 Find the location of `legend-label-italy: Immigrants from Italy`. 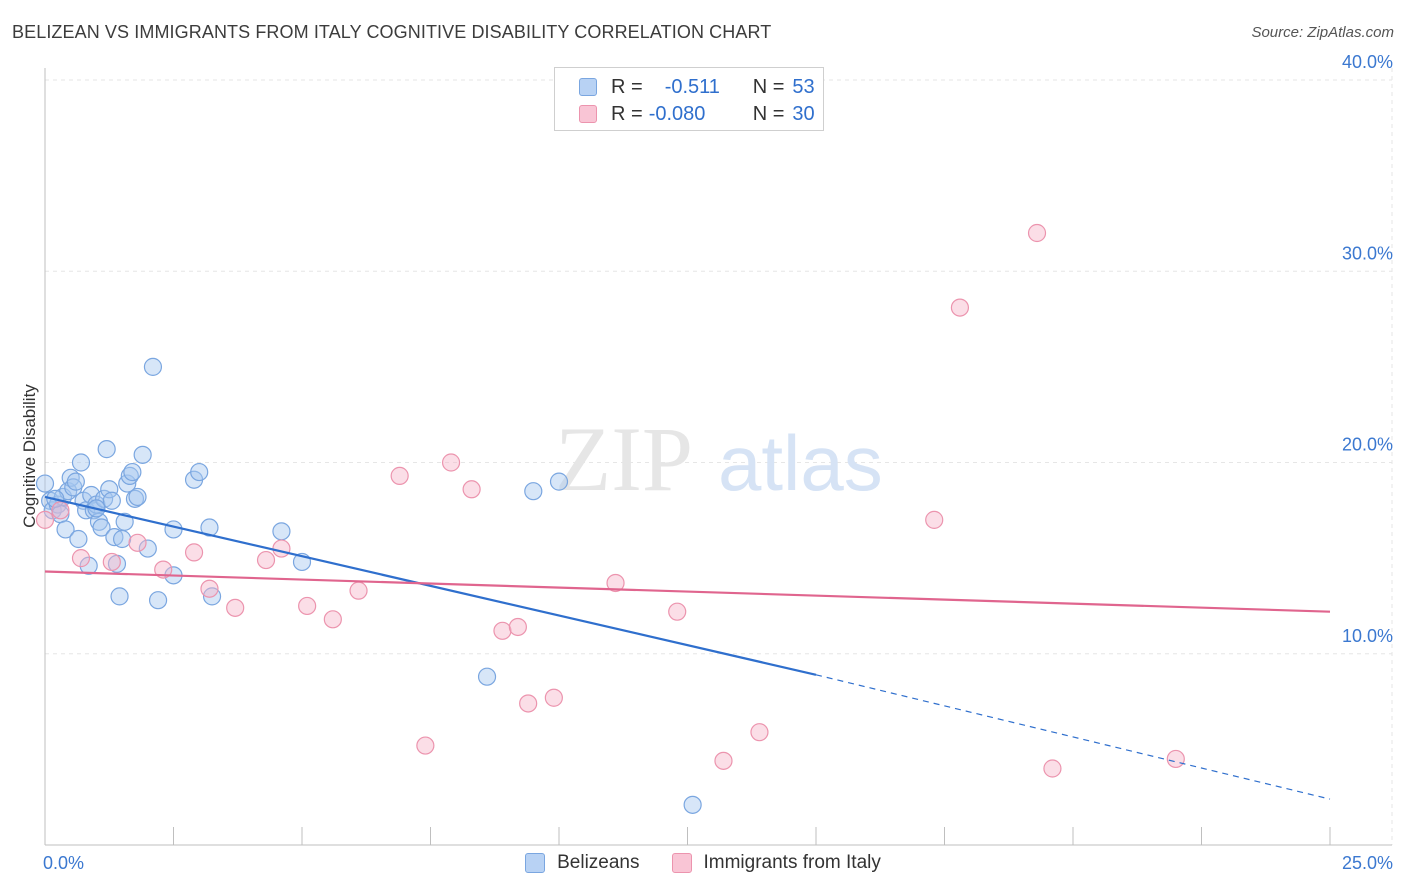

legend-label-italy: Immigrants from Italy is located at coordinates (792, 862).